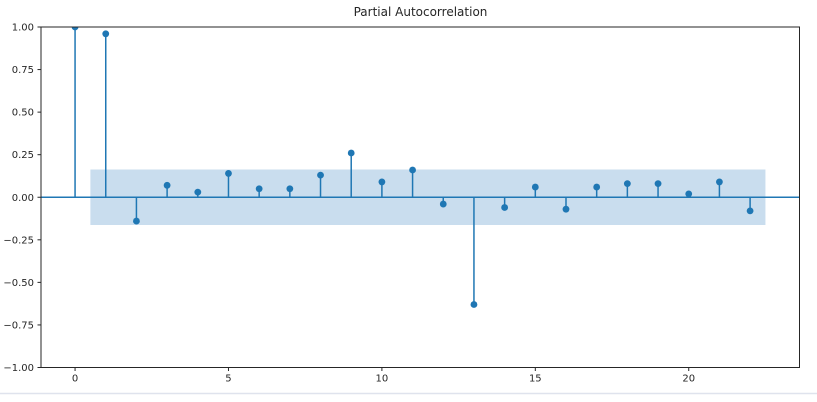  Describe the element at coordinates (18, 240) in the screenshot. I see `y-tick-label: −0.25` at that location.